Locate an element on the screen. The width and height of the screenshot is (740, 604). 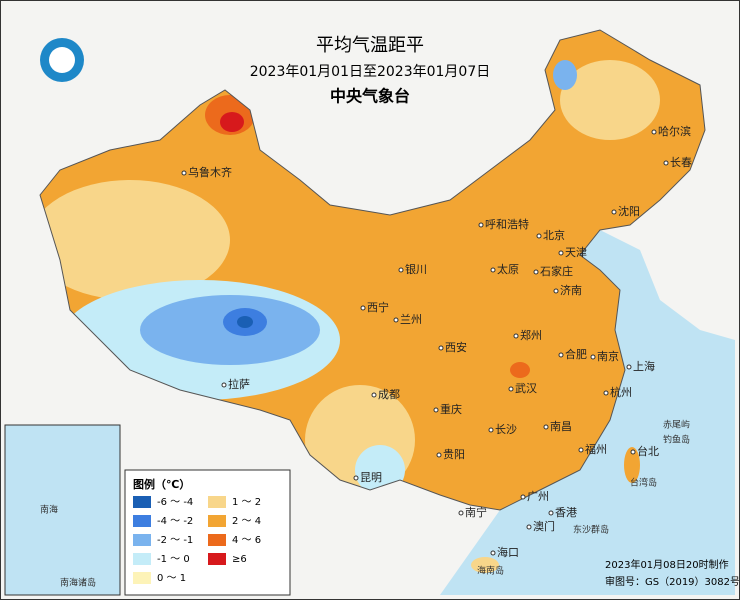
city-label: 乌鲁木齐 is located at coordinates (210, 172).